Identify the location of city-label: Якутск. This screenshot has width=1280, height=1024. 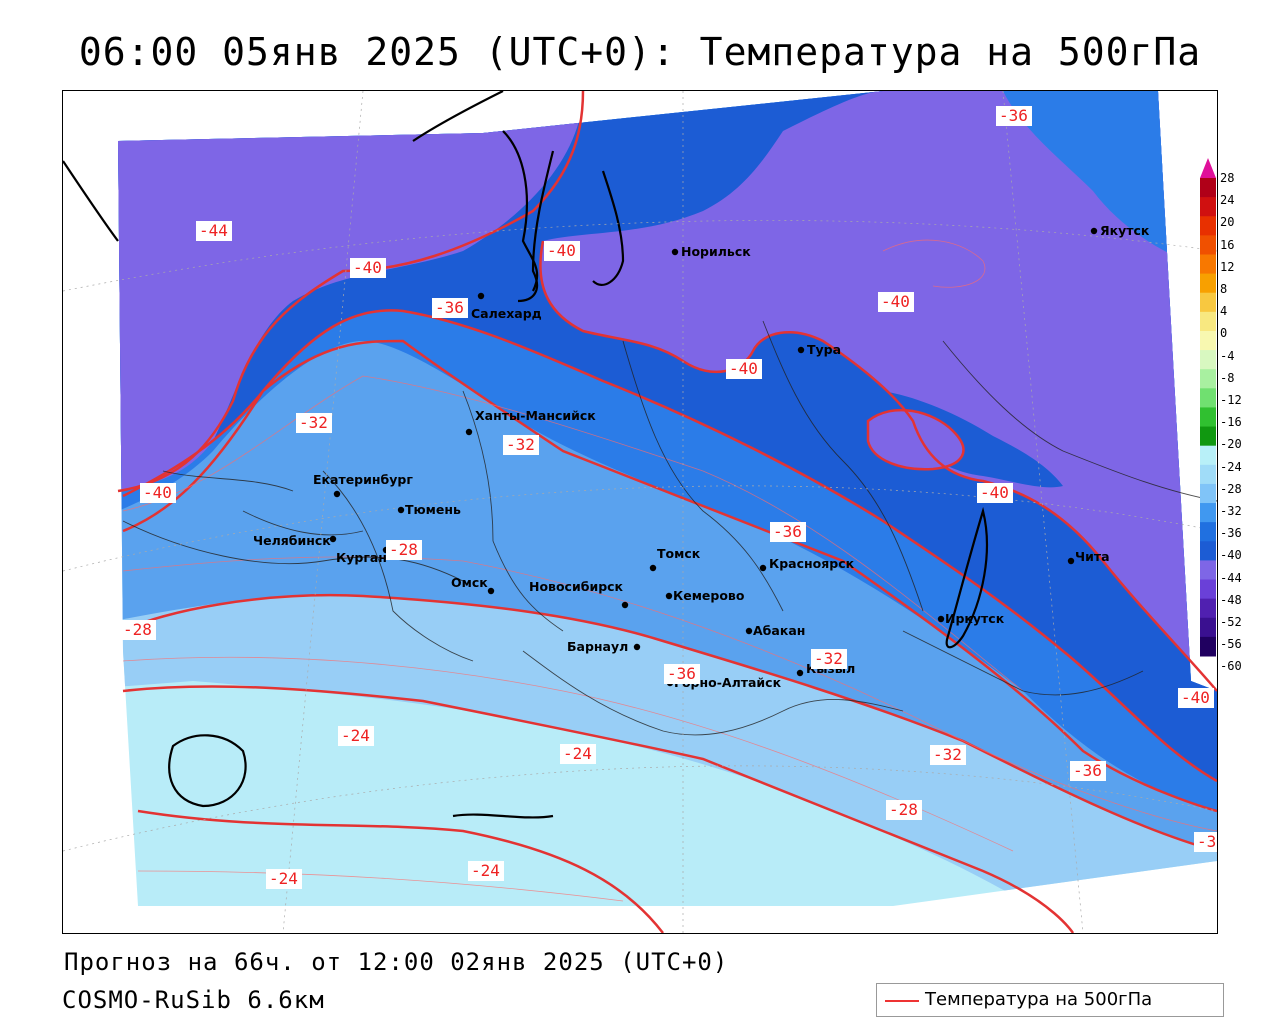
(1125, 230).